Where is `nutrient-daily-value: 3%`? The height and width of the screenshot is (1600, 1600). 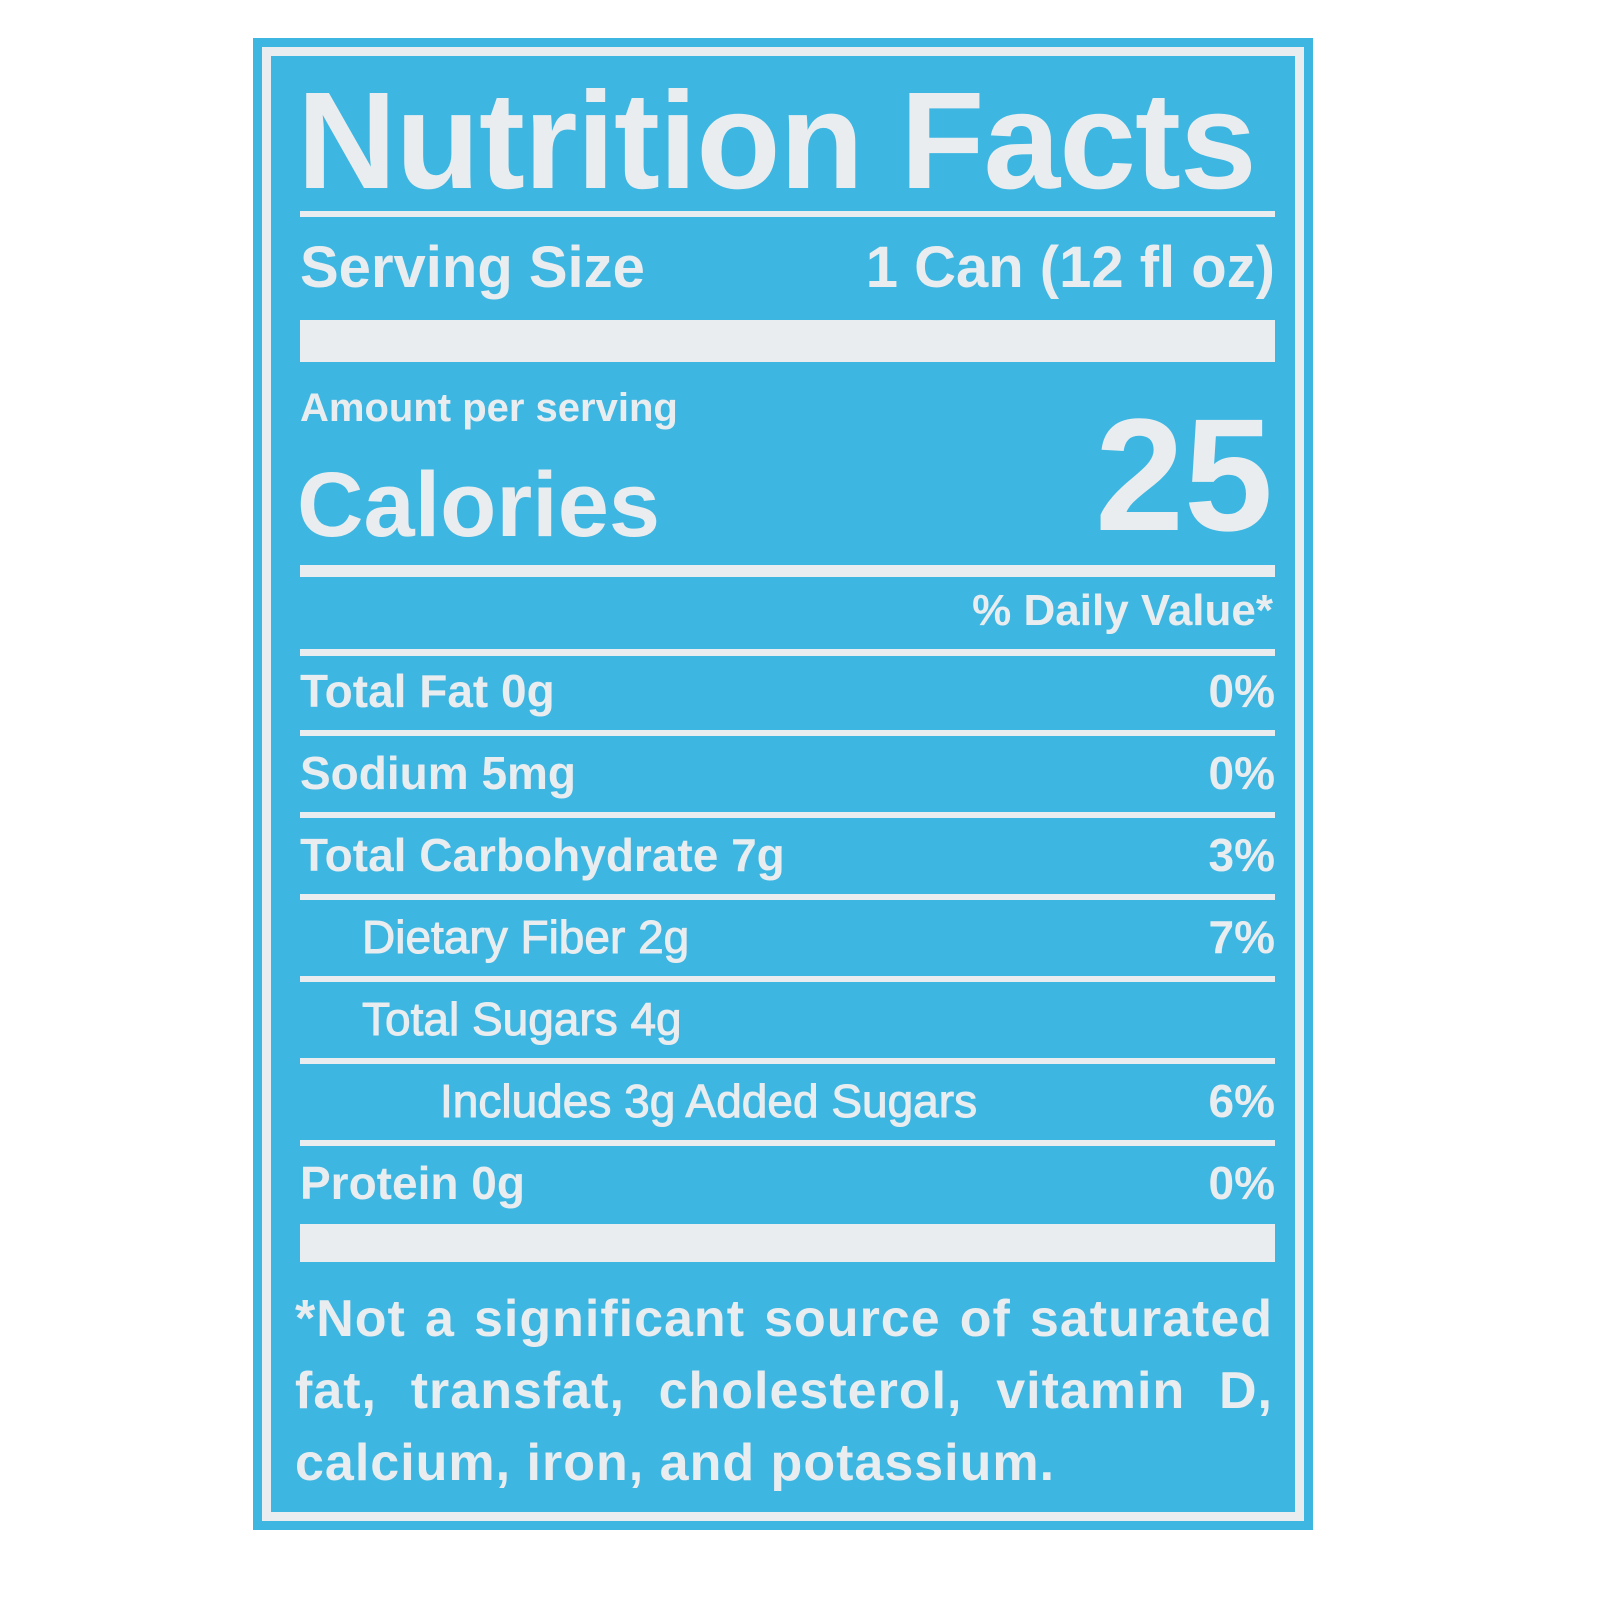 nutrient-daily-value: 3% is located at coordinates (1241, 855).